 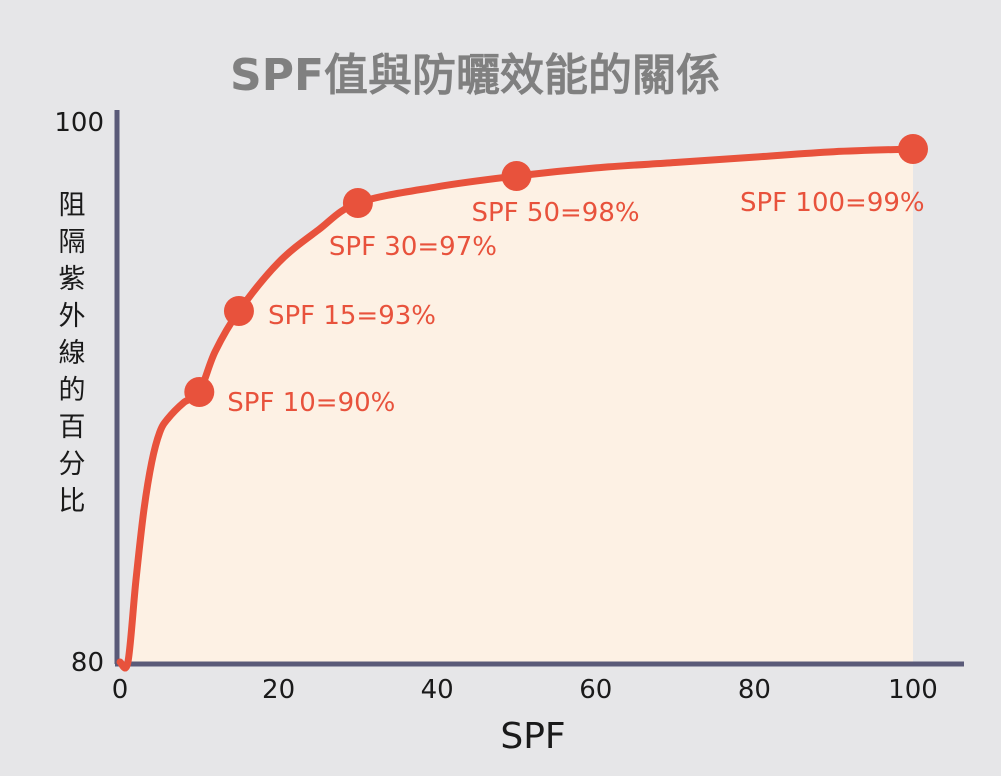 What do you see at coordinates (87, 663) in the screenshot?
I see `y-tick-label: 80` at bounding box center [87, 663].